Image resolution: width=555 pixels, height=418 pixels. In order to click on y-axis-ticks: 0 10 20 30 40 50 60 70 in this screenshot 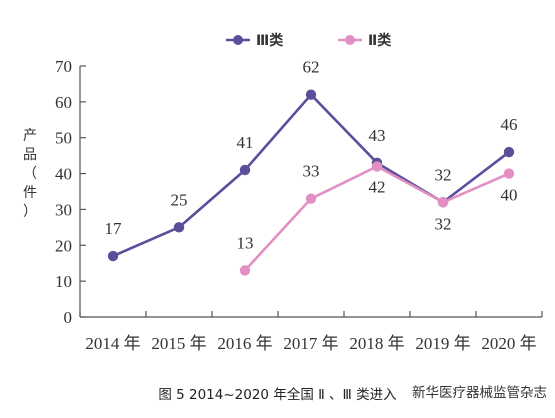, I will do `click(70, 192)`.